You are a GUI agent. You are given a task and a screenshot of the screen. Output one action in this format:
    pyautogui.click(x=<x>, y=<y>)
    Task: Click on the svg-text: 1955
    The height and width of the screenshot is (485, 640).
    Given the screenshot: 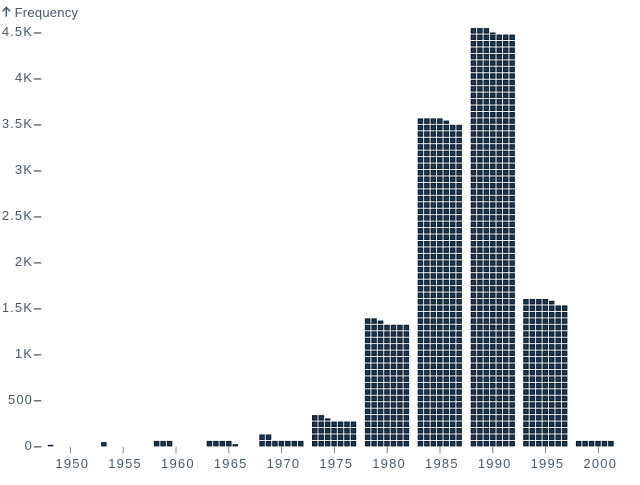 What is the action you would take?
    pyautogui.click(x=125, y=463)
    